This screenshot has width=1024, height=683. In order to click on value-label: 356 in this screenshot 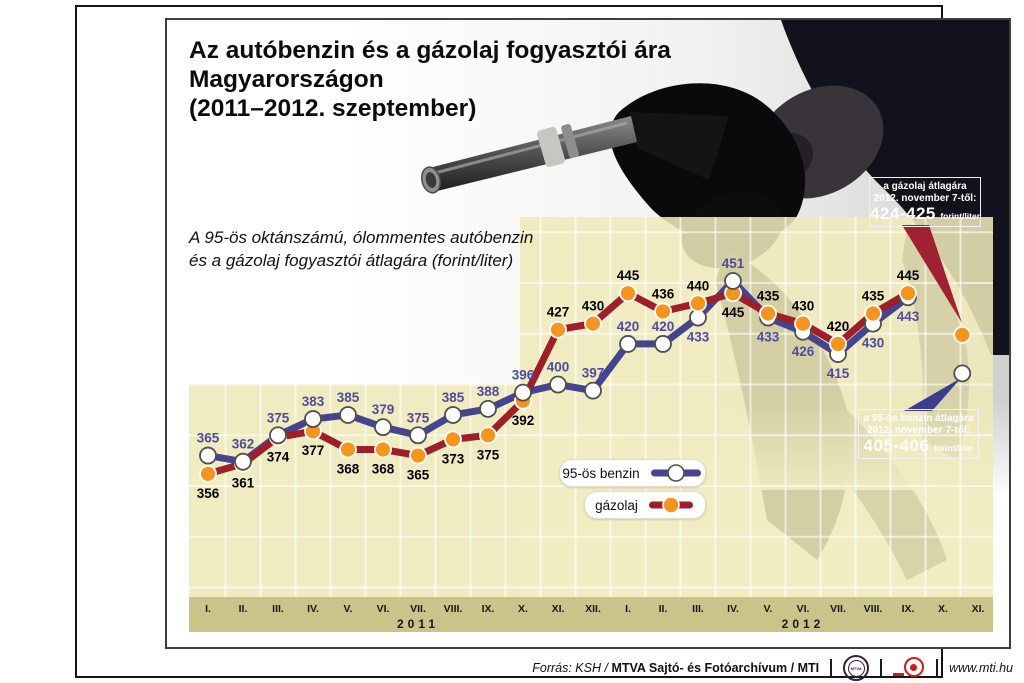, I will do `click(208, 493)`.